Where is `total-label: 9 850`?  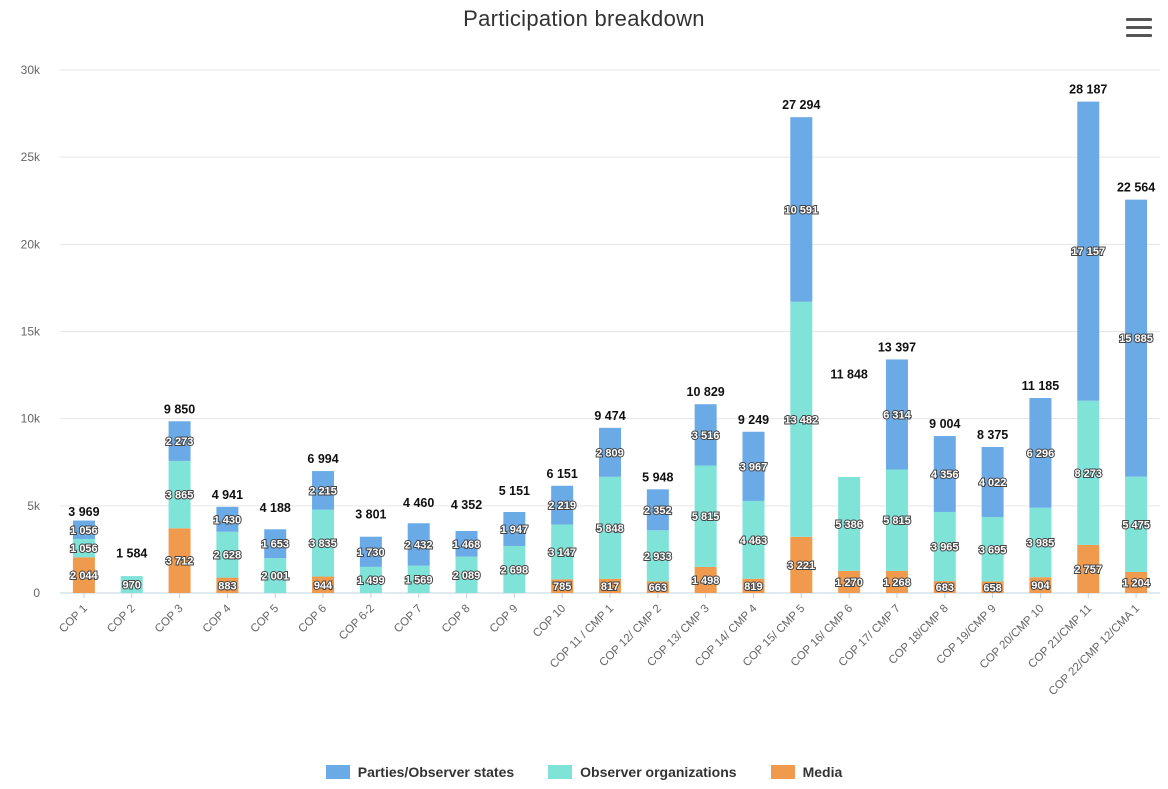
total-label: 9 850 is located at coordinates (179, 409).